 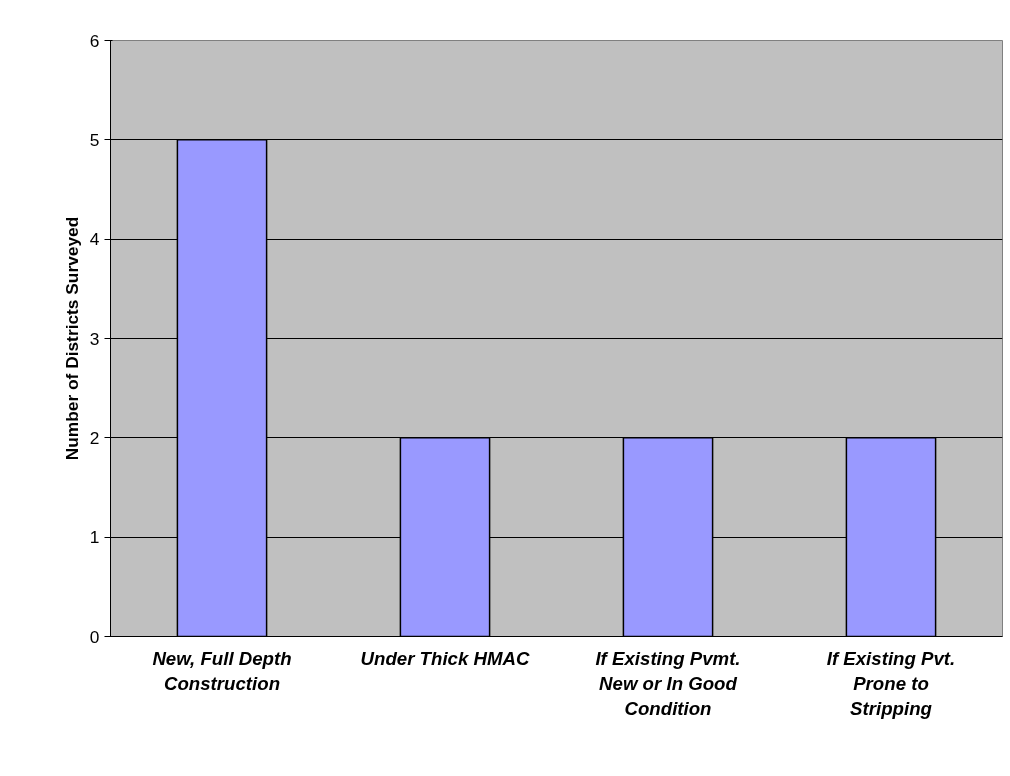 I want to click on y-tick-label: 2, so click(x=94, y=437).